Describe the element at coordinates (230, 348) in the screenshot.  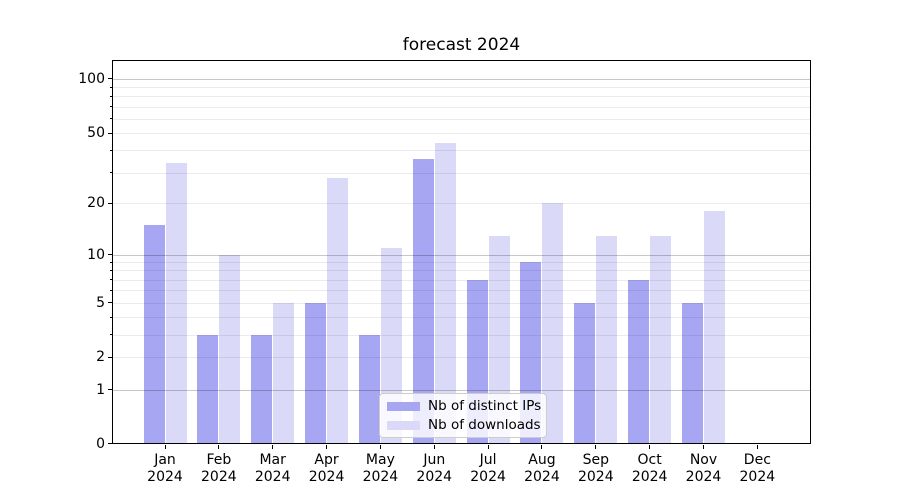
I see `bar-downloads-feb` at that location.